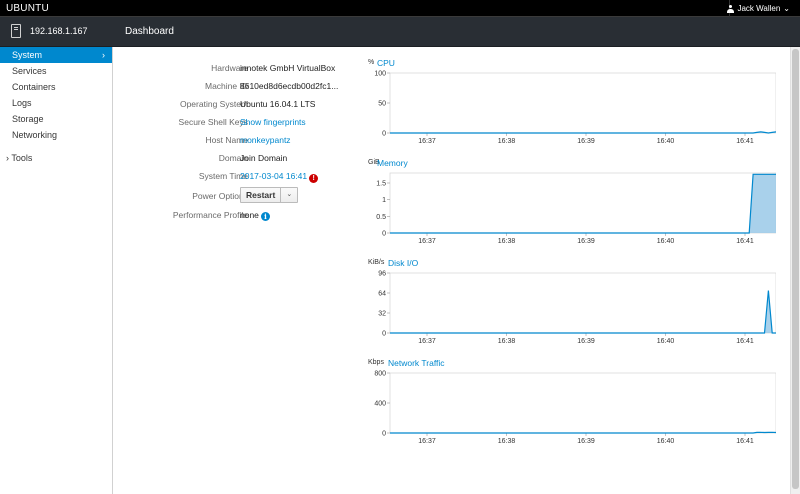 The image size is (800, 494). I want to click on sidebar-item-label: Storage, so click(28, 119).